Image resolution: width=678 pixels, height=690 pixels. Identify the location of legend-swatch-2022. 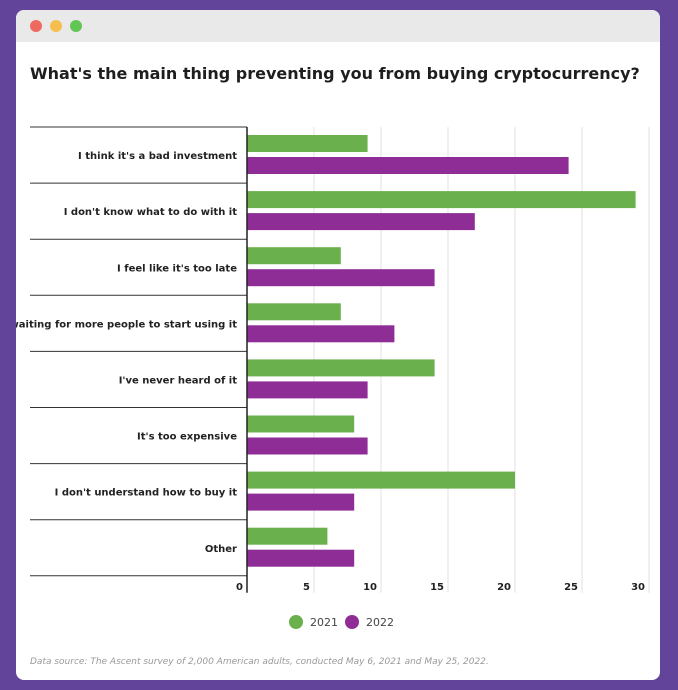
(352, 622).